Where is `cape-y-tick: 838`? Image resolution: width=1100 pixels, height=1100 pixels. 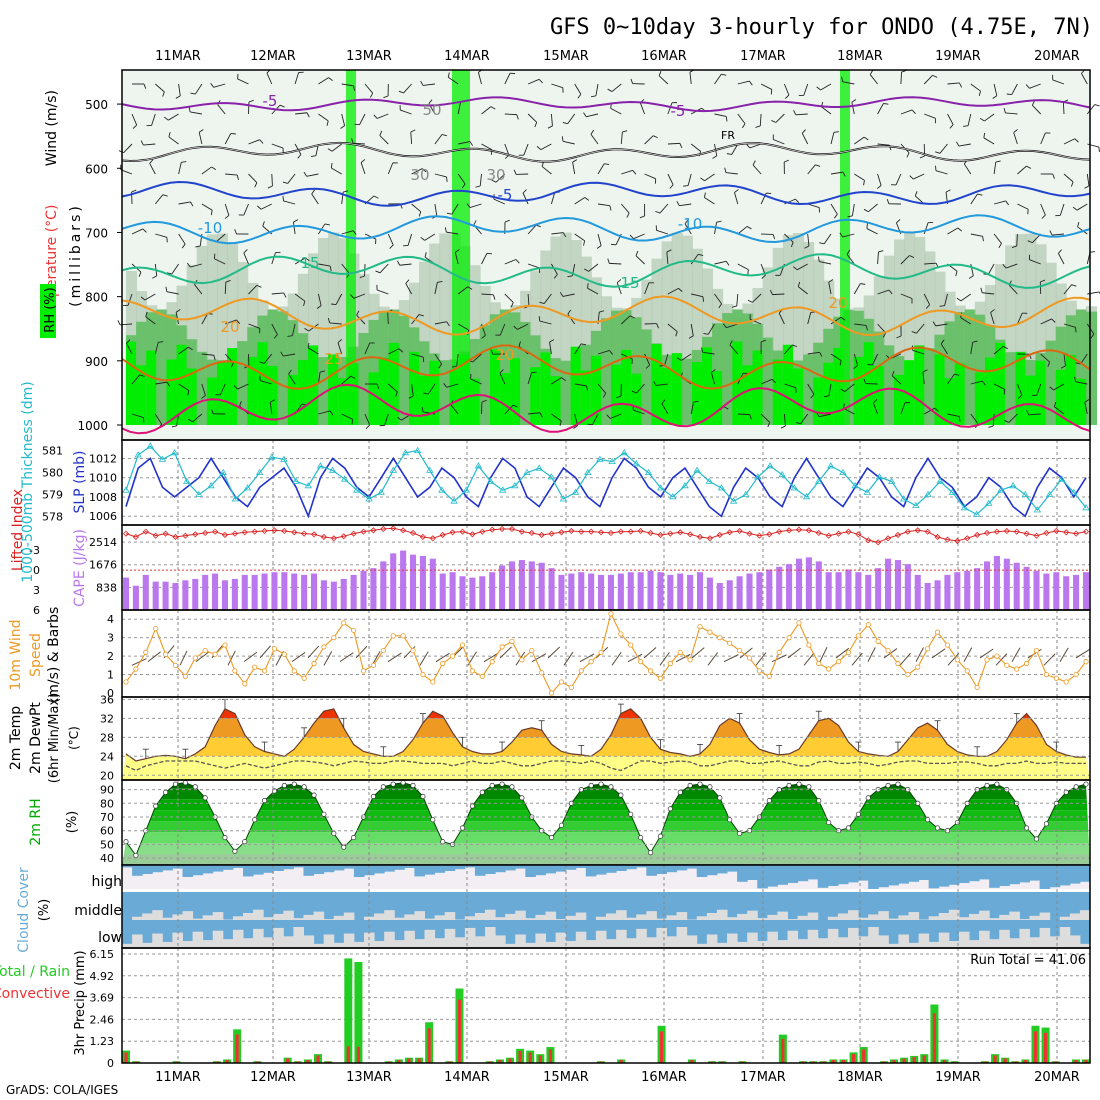 cape-y-tick: 838 is located at coordinates (106, 587).